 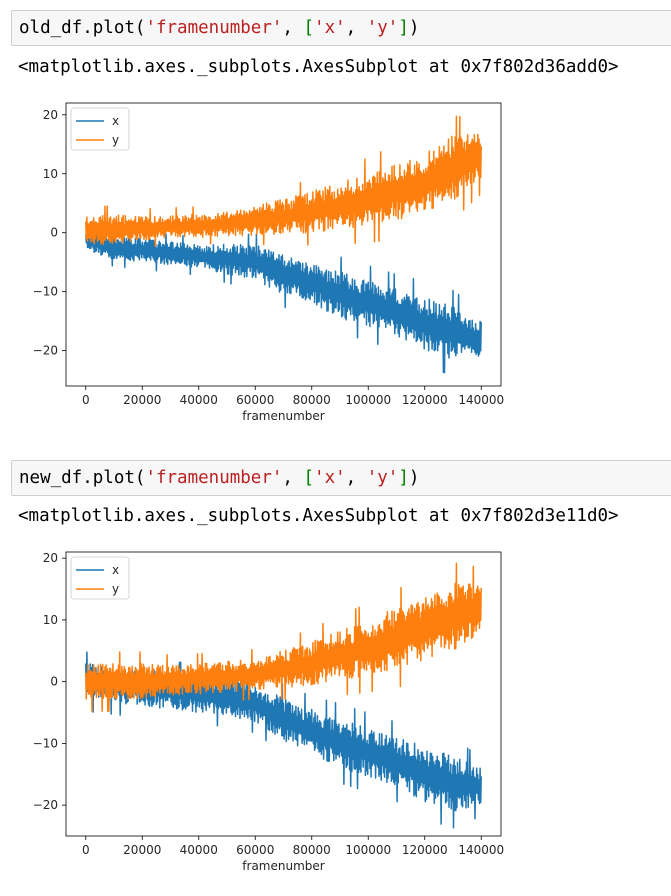 What do you see at coordinates (82, 478) in the screenshot?
I see `code-token: new_df.plot(` at bounding box center [82, 478].